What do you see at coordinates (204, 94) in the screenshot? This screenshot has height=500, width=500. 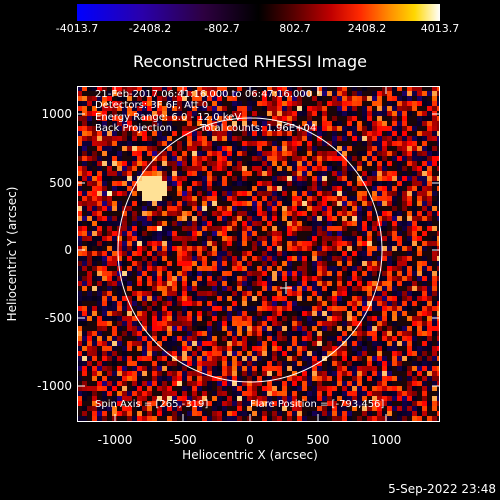 I see `time-range-text: 21-Feb-2017 06:41:16.000 to 06:47:16.000` at bounding box center [204, 94].